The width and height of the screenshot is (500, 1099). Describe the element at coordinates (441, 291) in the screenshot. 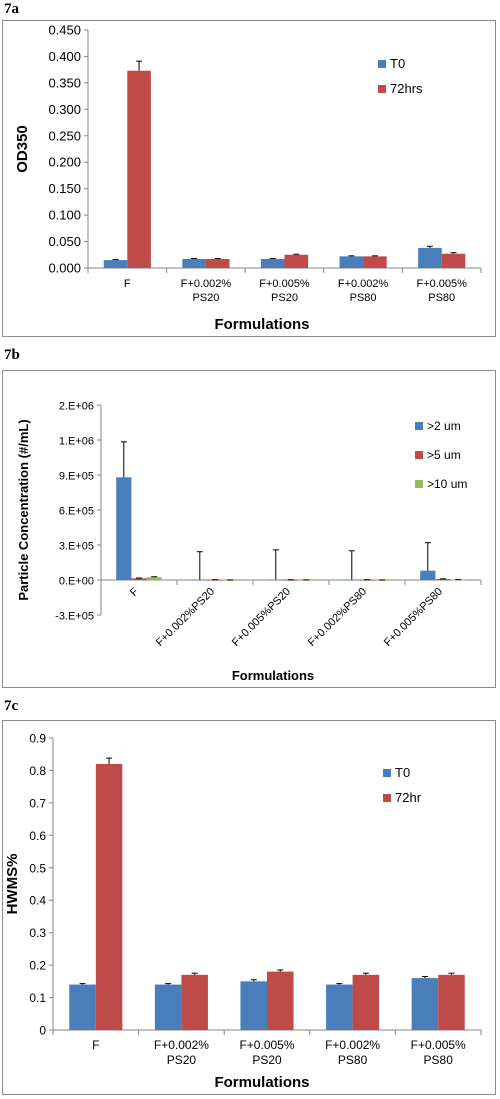

I see `chart-a-category-label: F+0.005% PS80` at that location.